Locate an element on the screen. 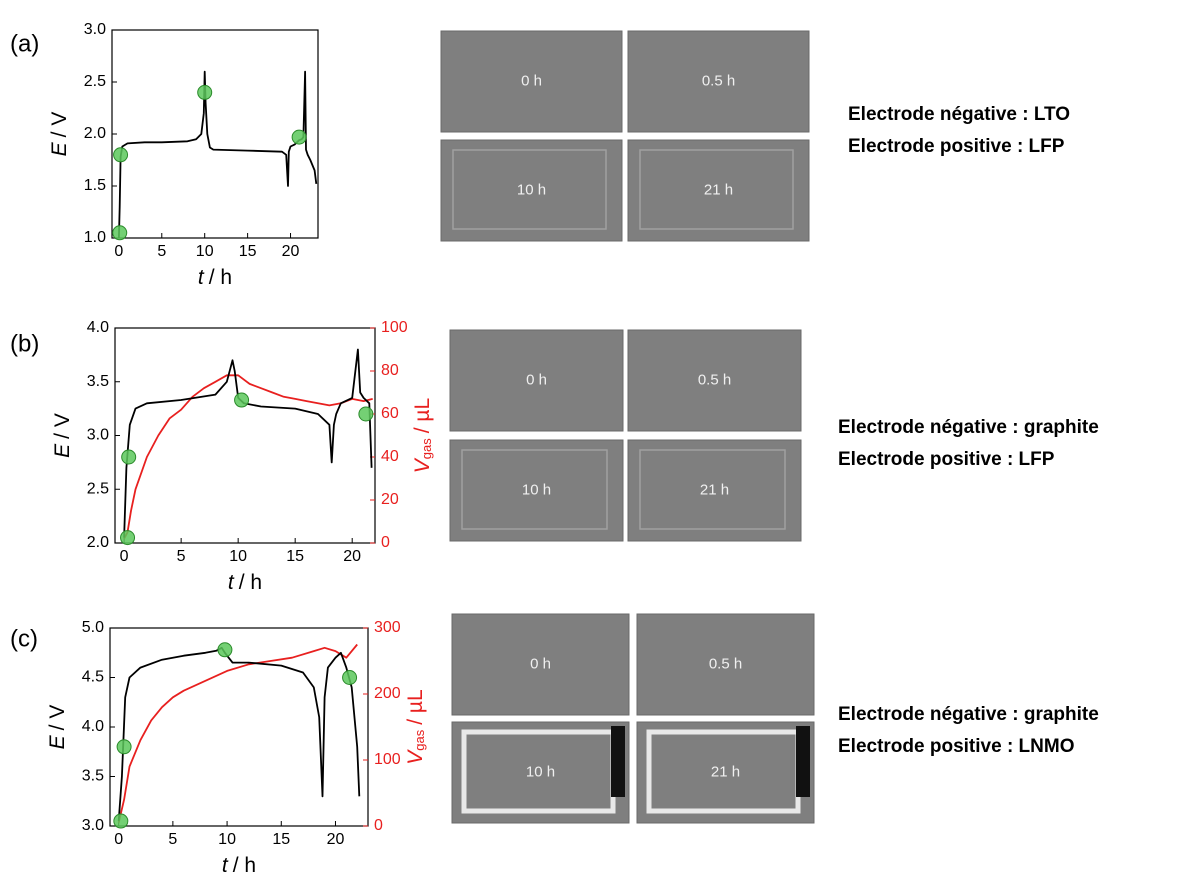 This screenshot has height=879, width=1182. y-tick-label: 1.0 is located at coordinates (95, 237).